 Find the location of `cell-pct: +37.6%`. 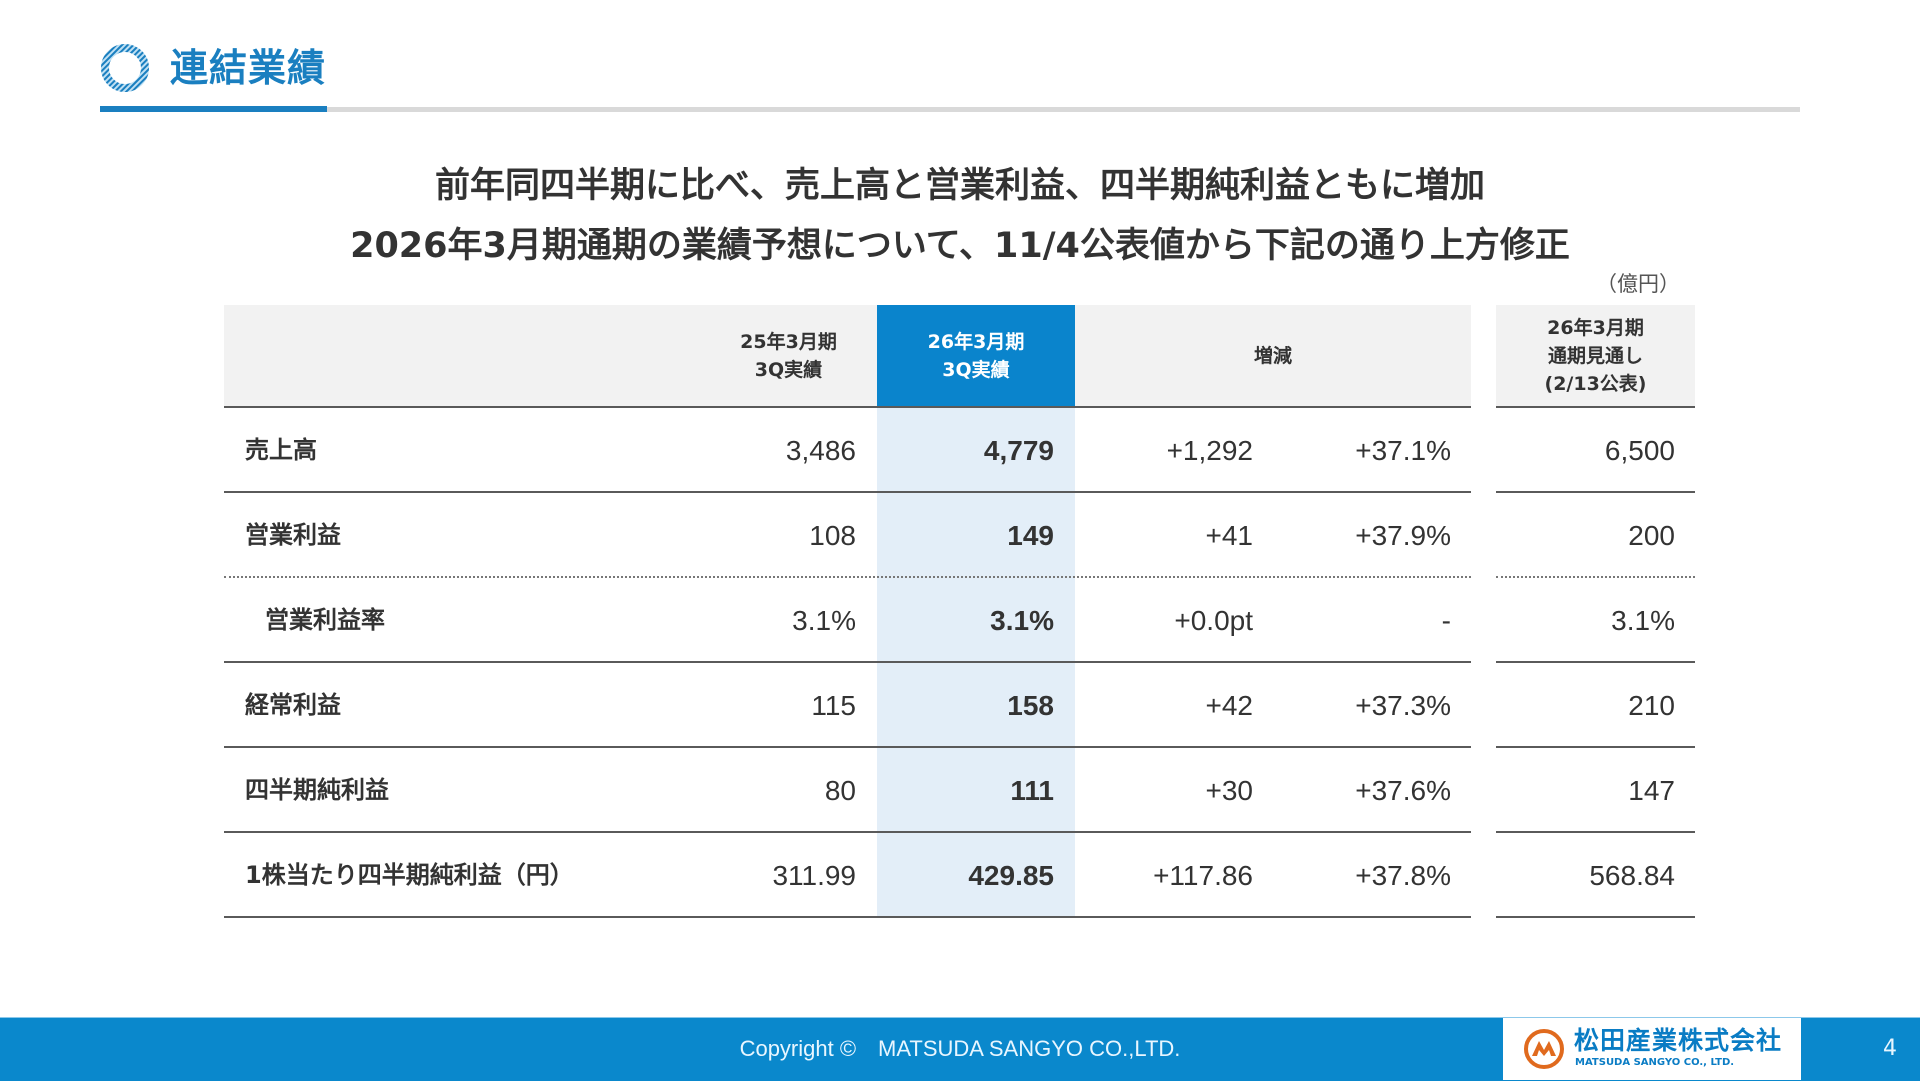

cell-pct: +37.6% is located at coordinates (1403, 790).